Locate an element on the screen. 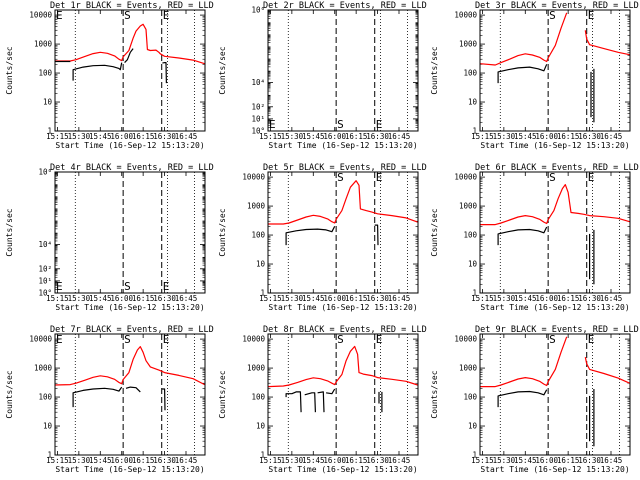 This screenshot has height=480, width=640. panel-title: Det 2r BLACK = Events, RED = LLD is located at coordinates (345, 6).